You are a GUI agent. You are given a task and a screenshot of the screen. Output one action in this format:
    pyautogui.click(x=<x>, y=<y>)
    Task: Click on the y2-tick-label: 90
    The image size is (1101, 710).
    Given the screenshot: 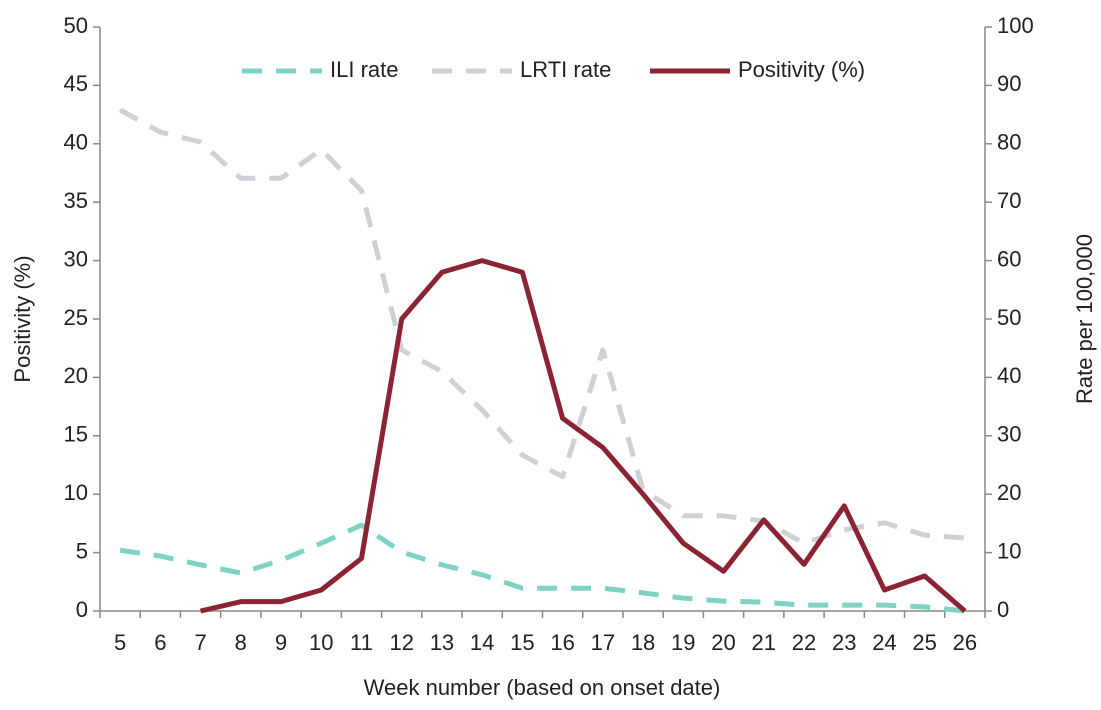 What is the action you would take?
    pyautogui.click(x=1009, y=83)
    